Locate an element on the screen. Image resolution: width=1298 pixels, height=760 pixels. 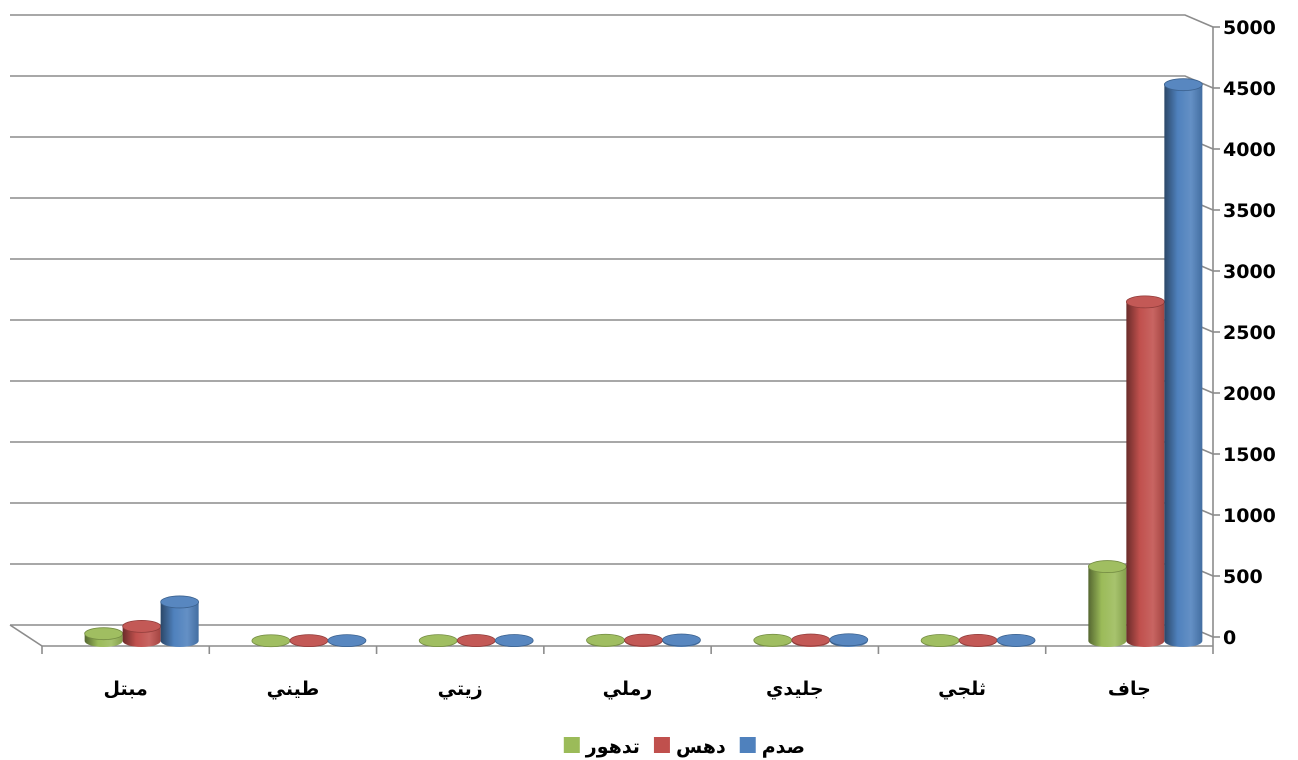
category-label: رملي is located at coordinates (628, 689).